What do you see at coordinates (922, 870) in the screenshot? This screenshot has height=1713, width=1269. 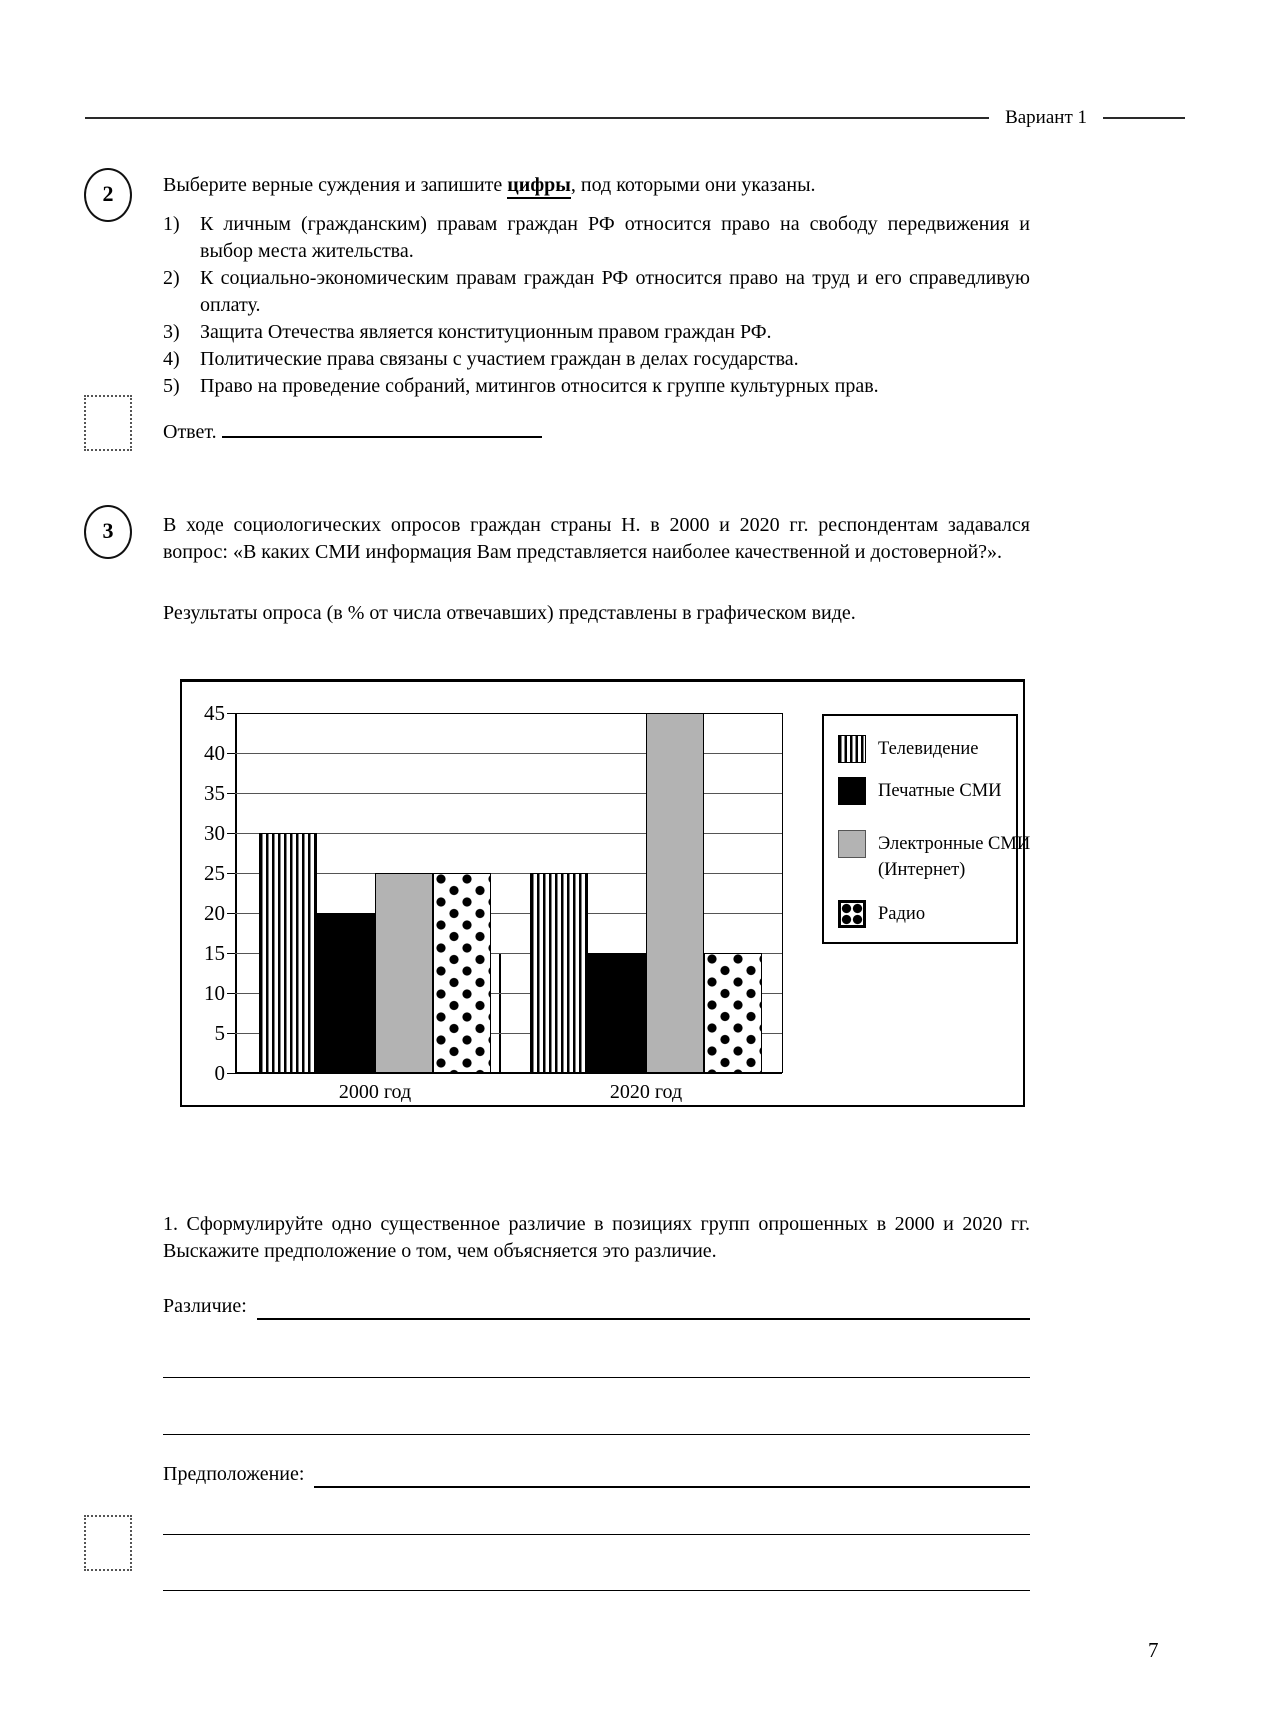 I see `legend-label-line2: (Интернет)` at bounding box center [922, 870].